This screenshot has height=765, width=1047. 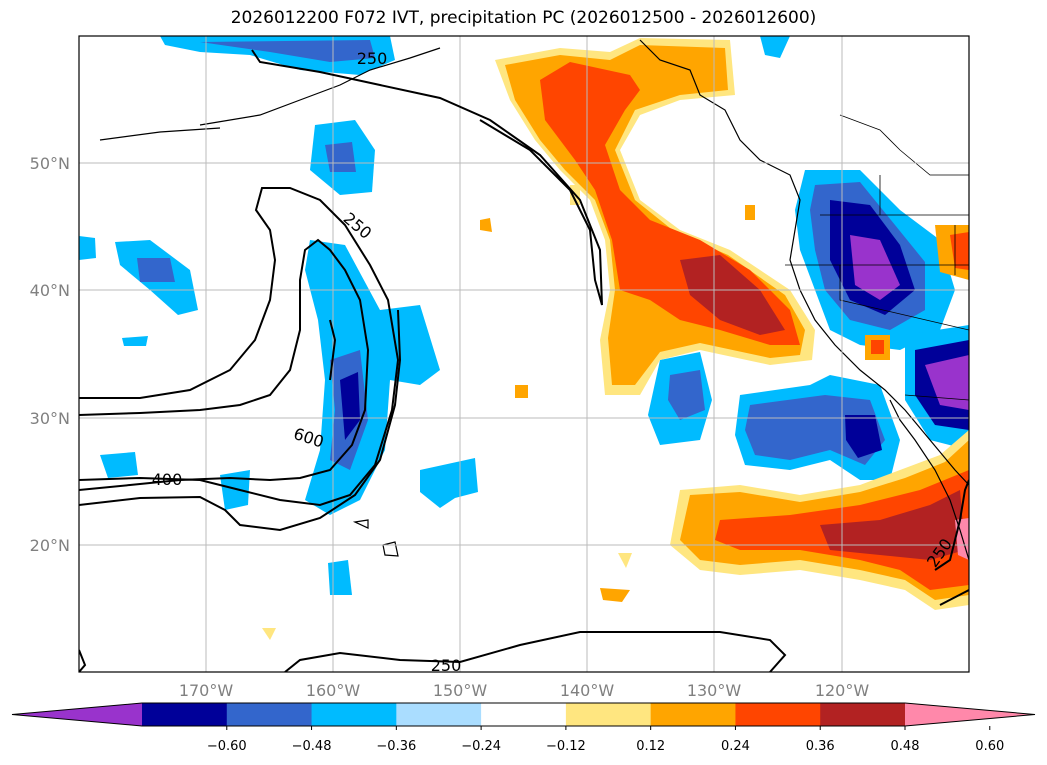 I want to click on colorbar-tick-label: 0.60, so click(x=989, y=746).